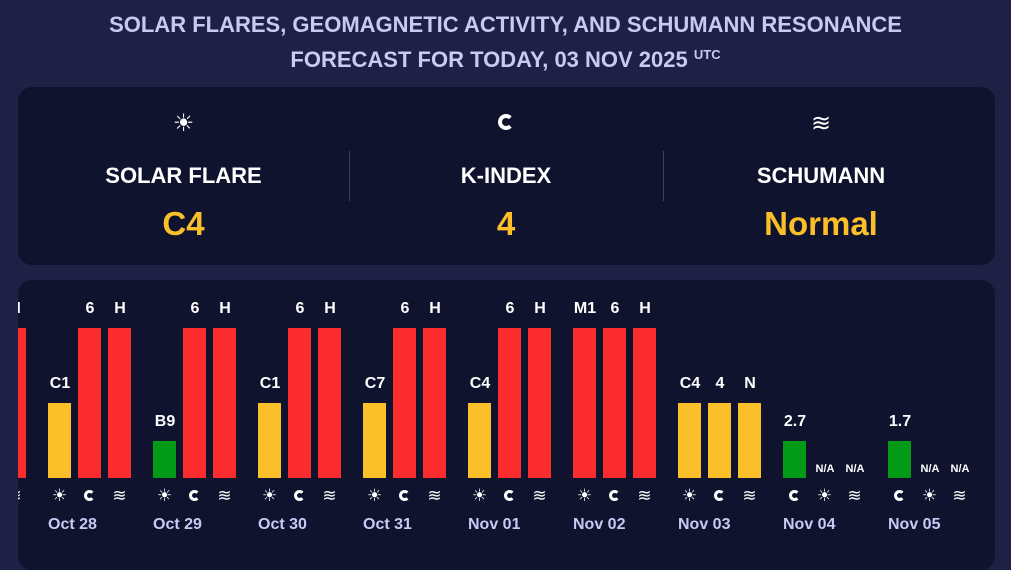 The width and height of the screenshot is (1011, 570). What do you see at coordinates (795, 421) in the screenshot?
I see `k-value-label: 2.7` at bounding box center [795, 421].